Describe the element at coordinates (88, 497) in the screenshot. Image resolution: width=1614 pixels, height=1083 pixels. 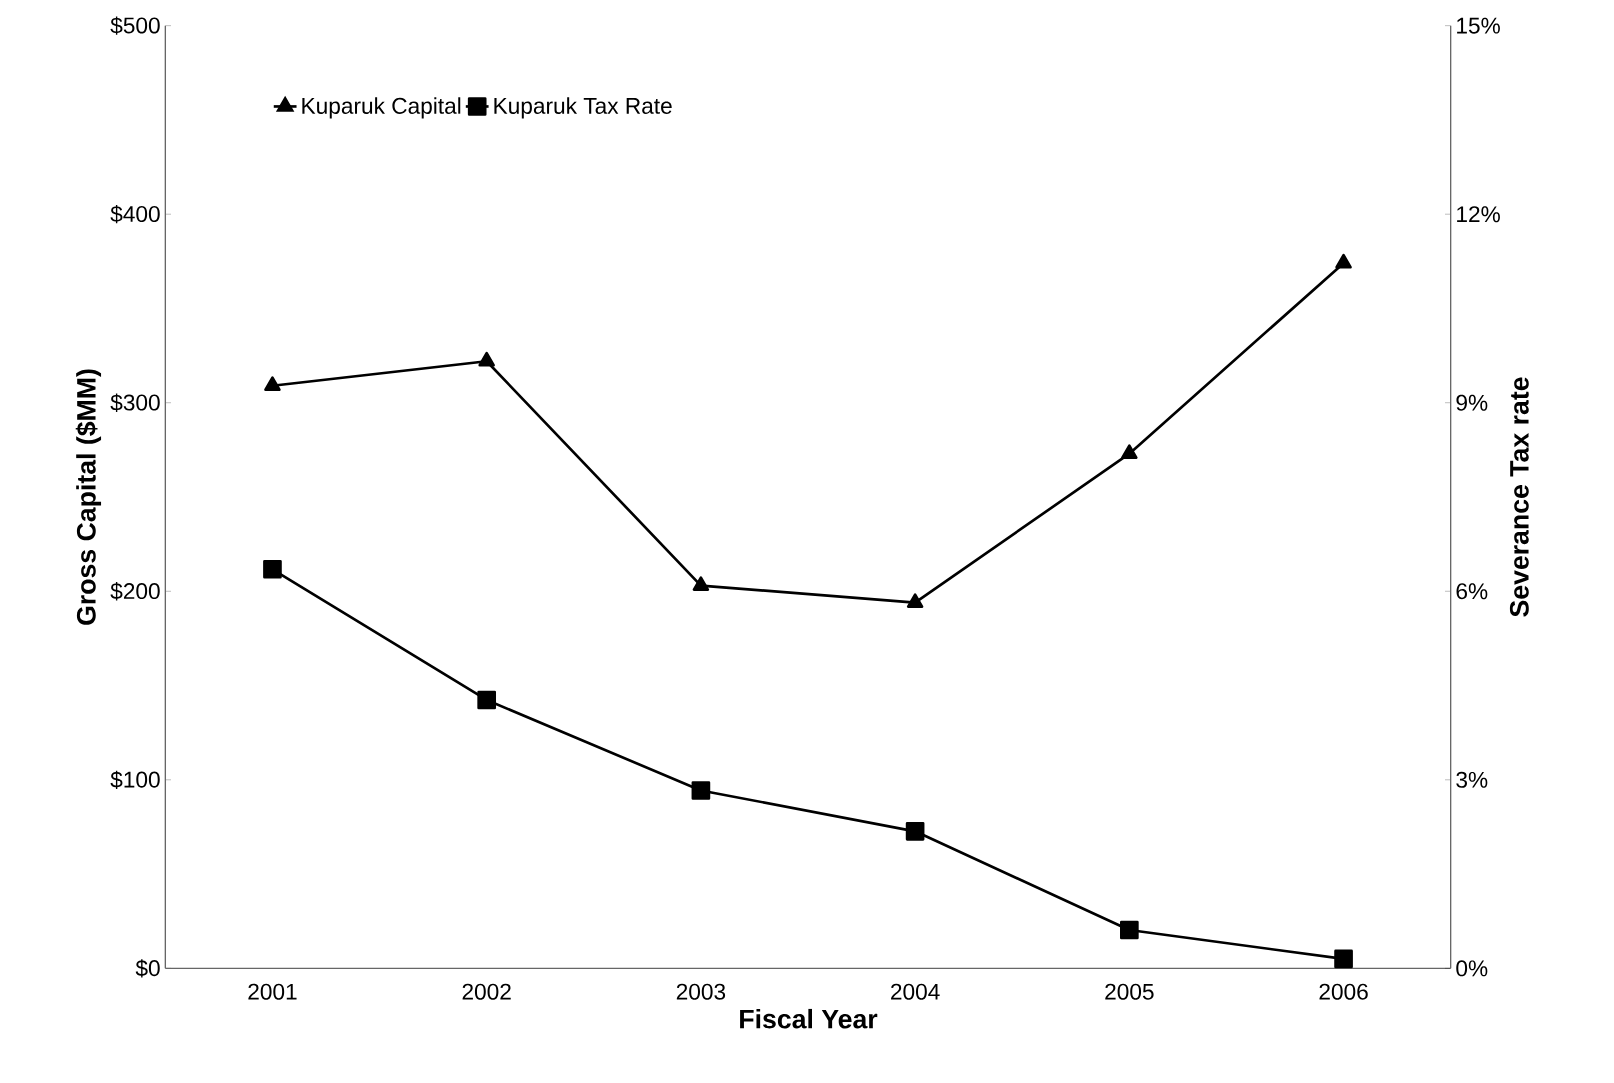
I see `y-axis-title: Gross Capital ($MM)` at that location.